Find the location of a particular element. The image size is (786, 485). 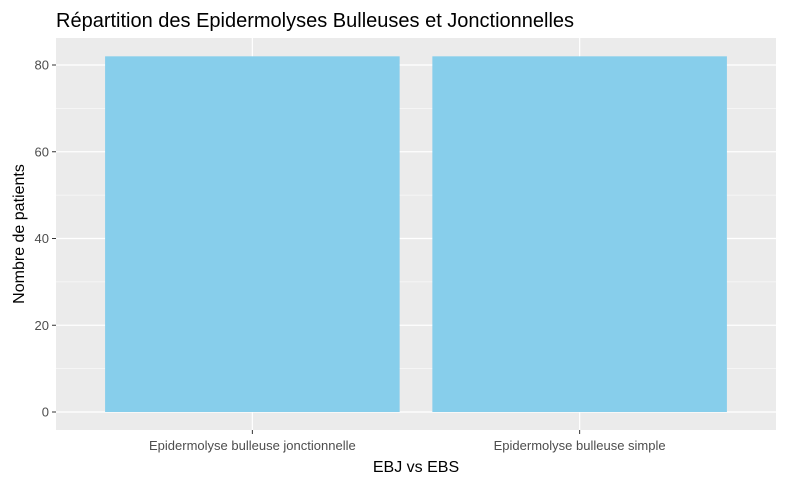

y-tick-label: 60 is located at coordinates (42, 151).